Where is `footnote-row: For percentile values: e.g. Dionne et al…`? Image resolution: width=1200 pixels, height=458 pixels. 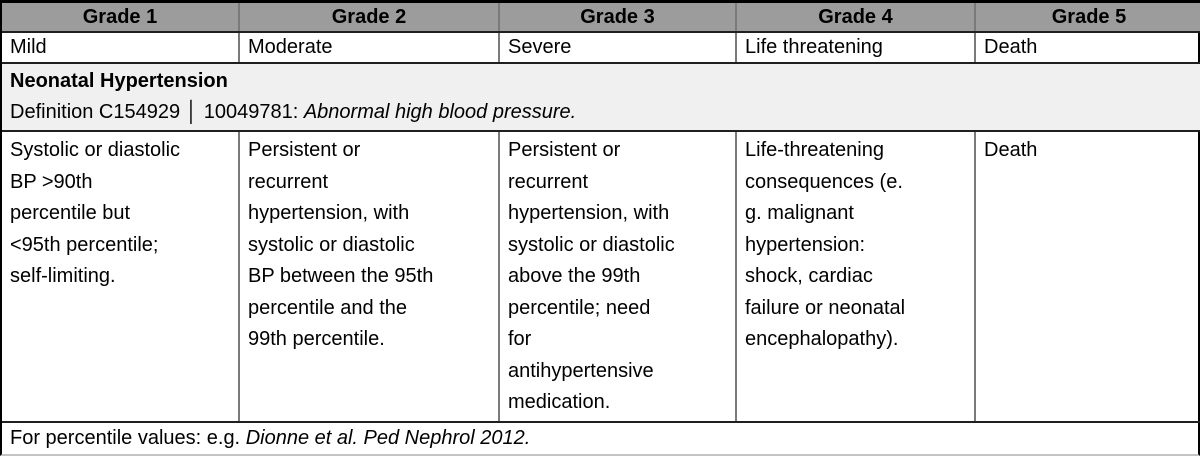 footnote-row: For percentile values: e.g. Dionne et al… is located at coordinates (601, 438).